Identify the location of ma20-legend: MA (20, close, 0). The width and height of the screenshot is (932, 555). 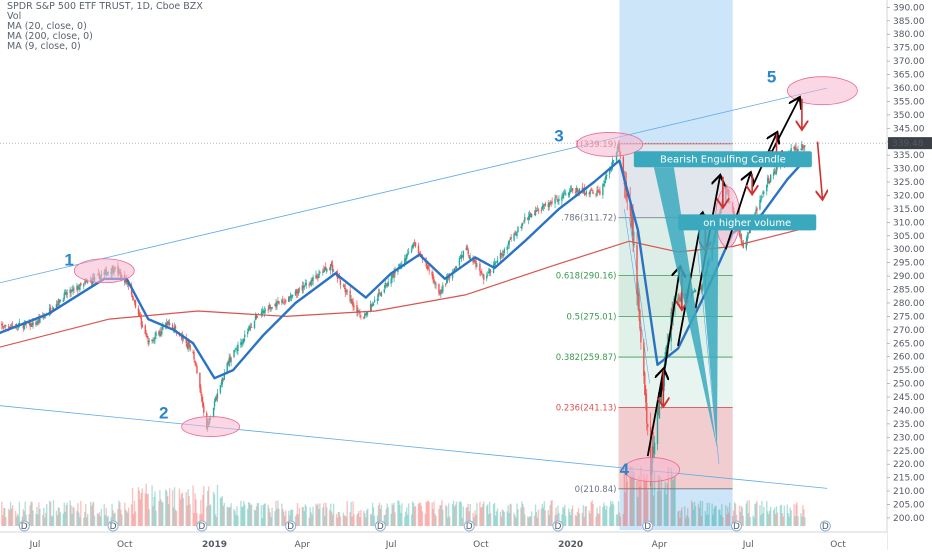
(47, 26).